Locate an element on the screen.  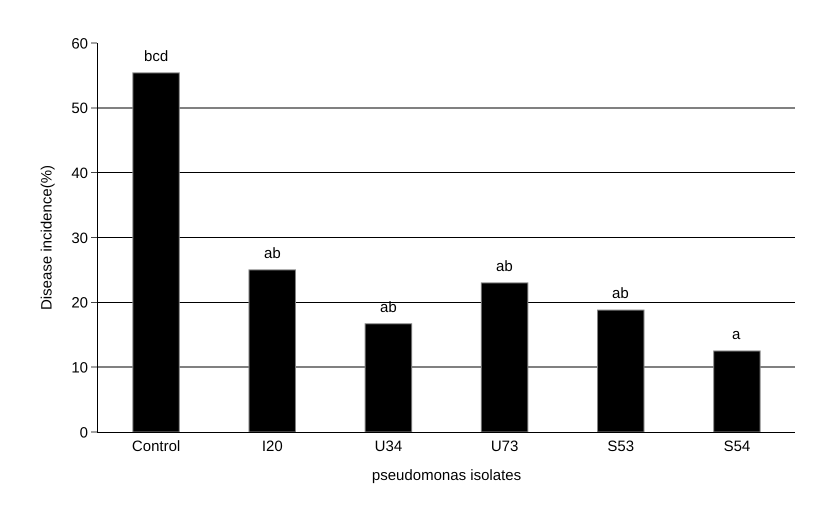
x-tick-label: S53 is located at coordinates (620, 446).